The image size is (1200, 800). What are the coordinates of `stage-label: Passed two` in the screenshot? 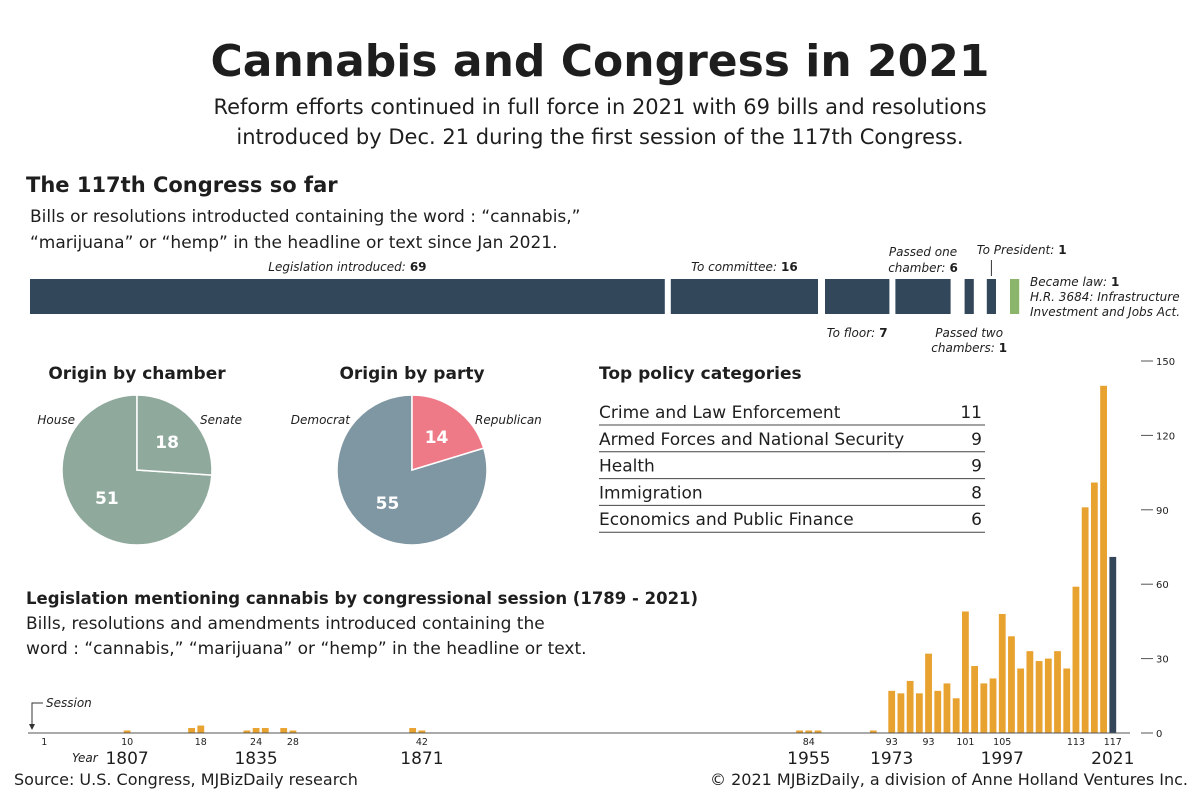 It's located at (969, 333).